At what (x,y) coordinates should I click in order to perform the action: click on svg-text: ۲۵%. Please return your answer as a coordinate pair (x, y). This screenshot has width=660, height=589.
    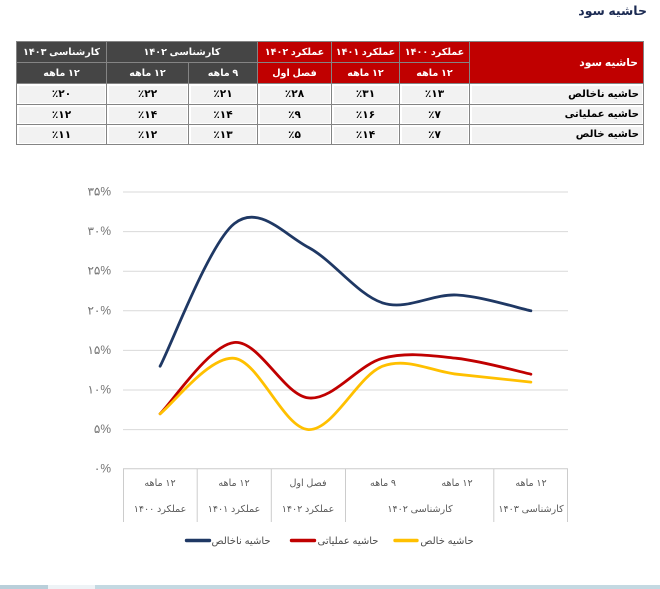
    Looking at the image, I should click on (99, 271).